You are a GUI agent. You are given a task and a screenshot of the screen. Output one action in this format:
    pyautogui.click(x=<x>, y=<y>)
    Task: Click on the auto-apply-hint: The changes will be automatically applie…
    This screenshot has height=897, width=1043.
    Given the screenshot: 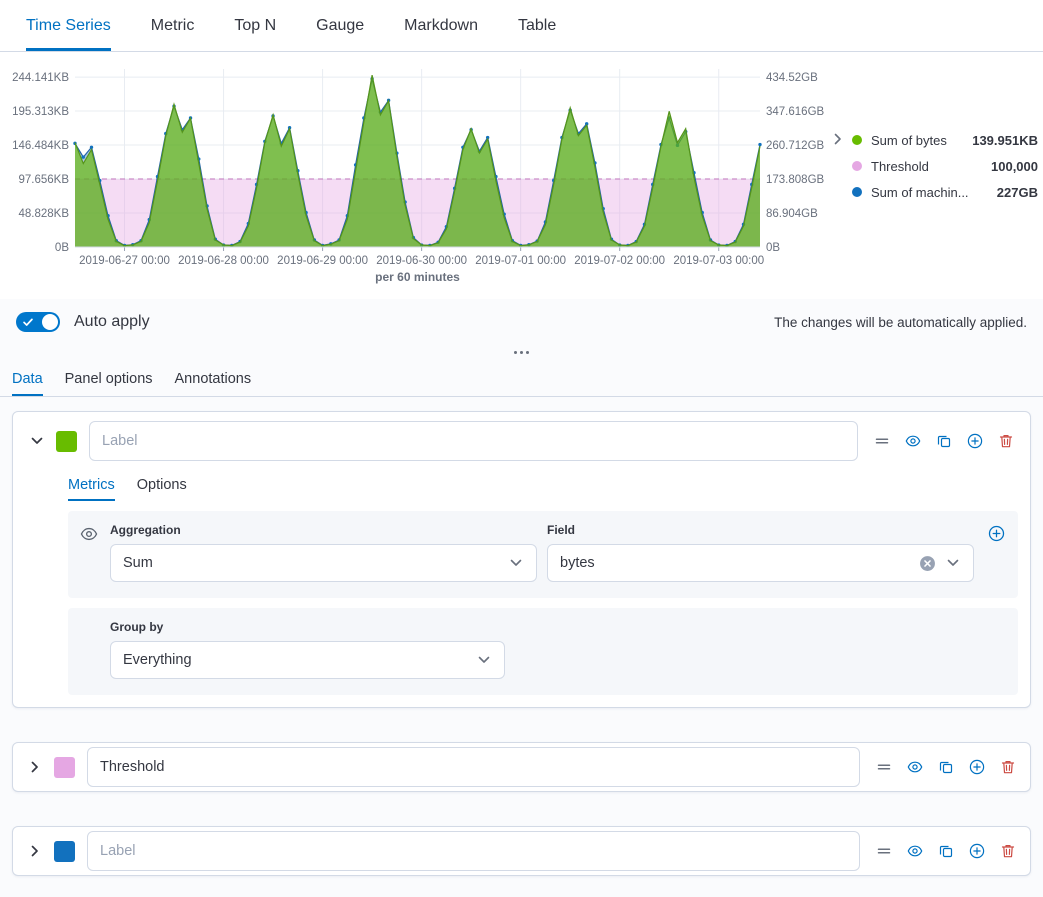 What is the action you would take?
    pyautogui.click(x=900, y=322)
    